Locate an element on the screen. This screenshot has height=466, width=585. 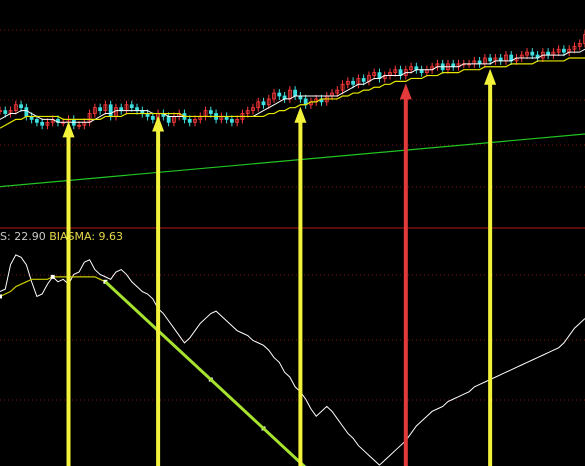
downtrend-line is located at coordinates (205, 374).